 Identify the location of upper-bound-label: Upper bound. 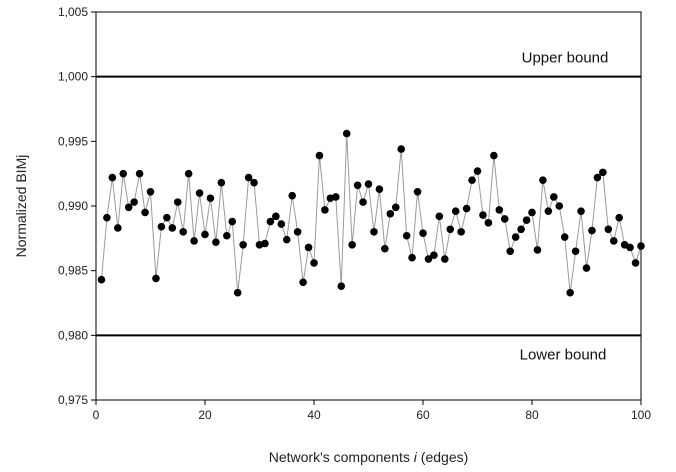
(565, 58).